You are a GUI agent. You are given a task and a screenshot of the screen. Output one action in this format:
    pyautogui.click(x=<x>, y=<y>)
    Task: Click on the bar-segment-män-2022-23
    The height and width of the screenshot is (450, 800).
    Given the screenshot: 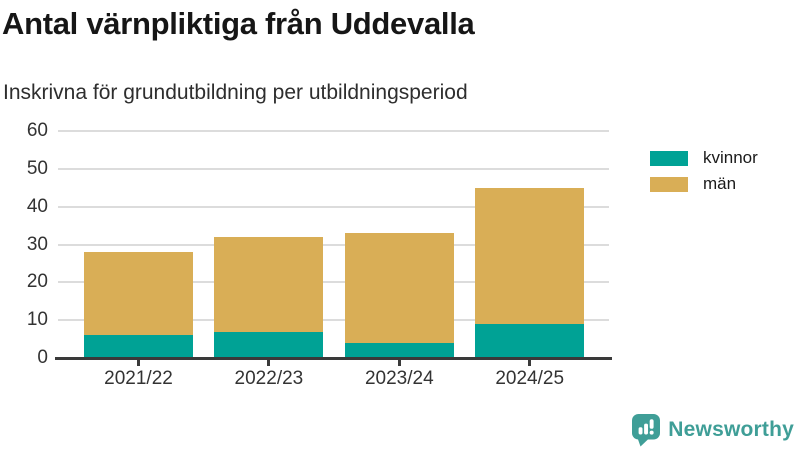 What is the action you would take?
    pyautogui.click(x=269, y=284)
    